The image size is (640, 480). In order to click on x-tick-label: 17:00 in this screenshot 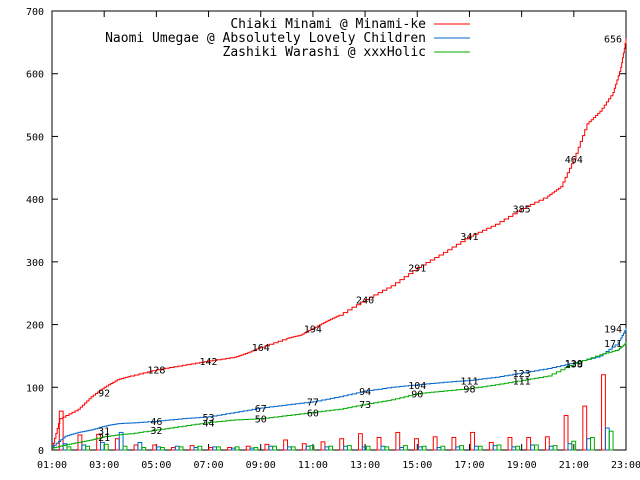, I will do `click(469, 465)`.